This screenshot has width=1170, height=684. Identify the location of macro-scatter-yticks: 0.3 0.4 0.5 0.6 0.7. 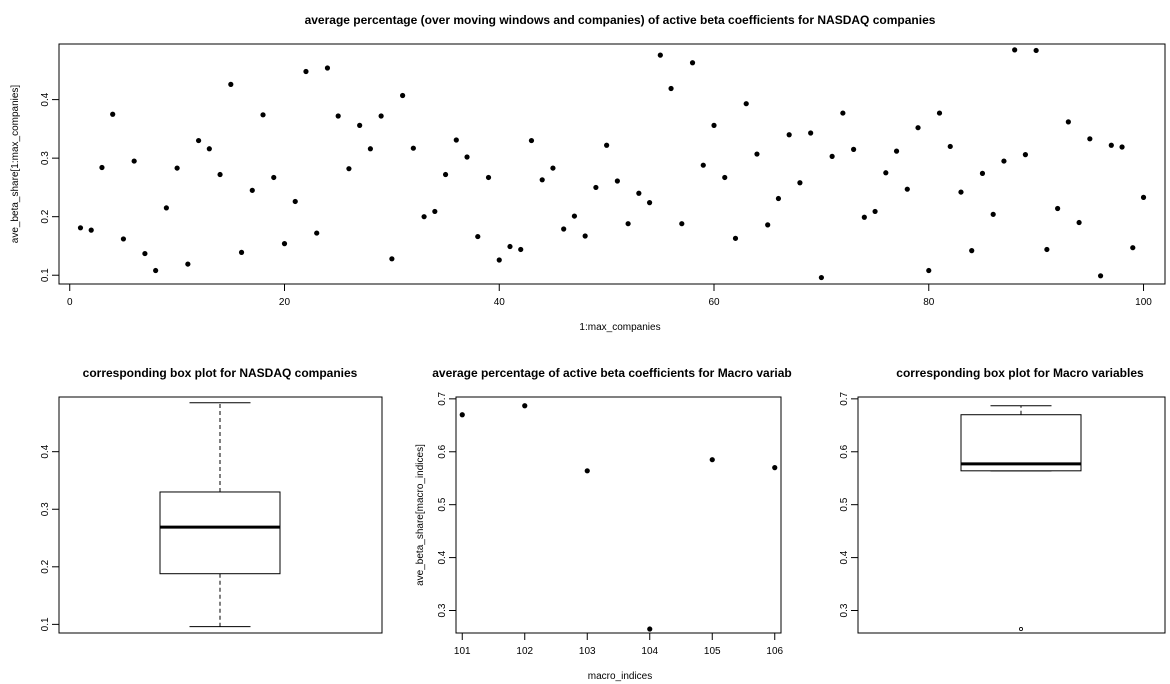
(446, 504).